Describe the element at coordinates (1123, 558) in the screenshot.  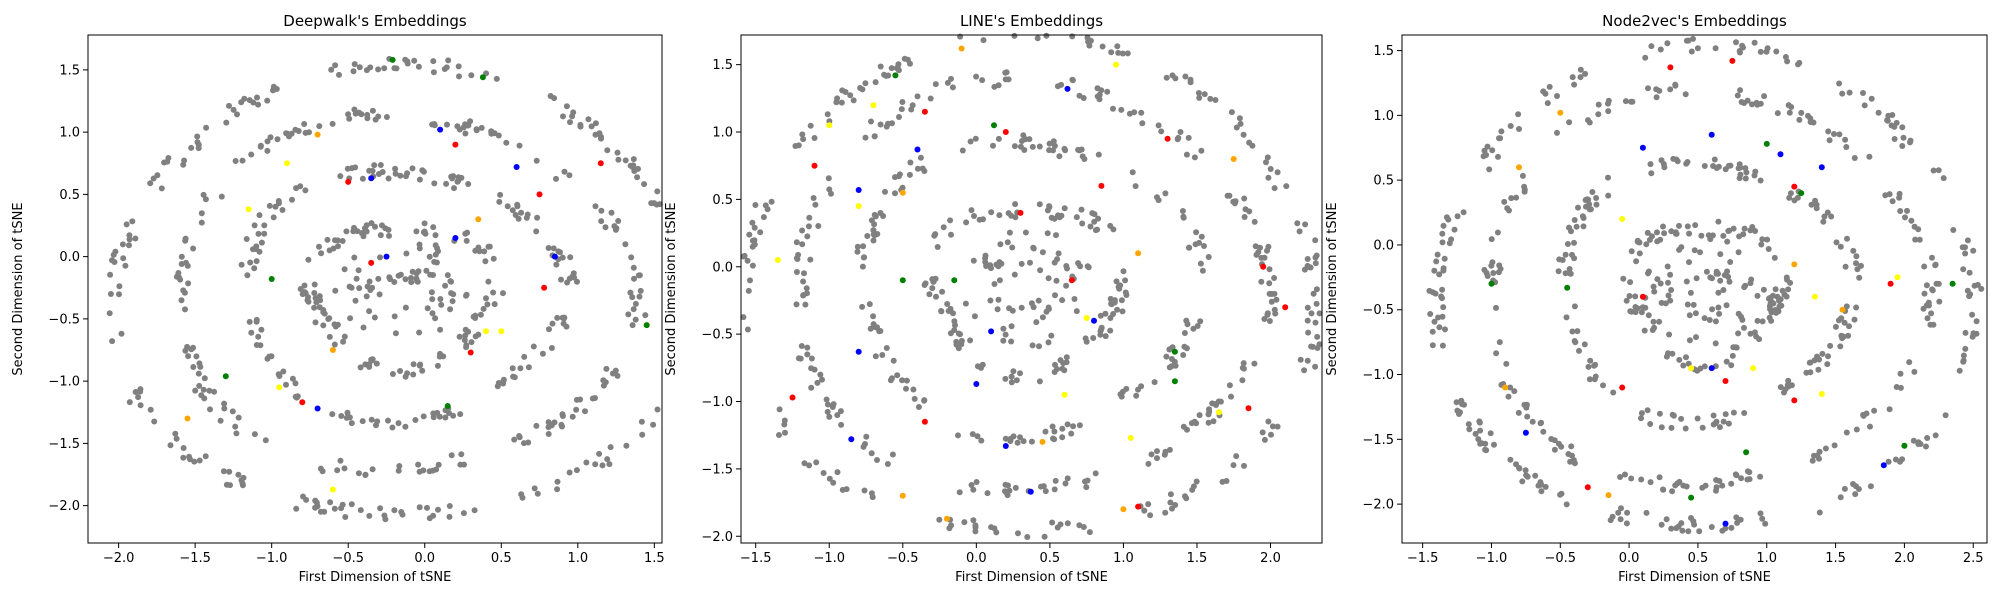
I see `x-tick-label: 1.0` at that location.